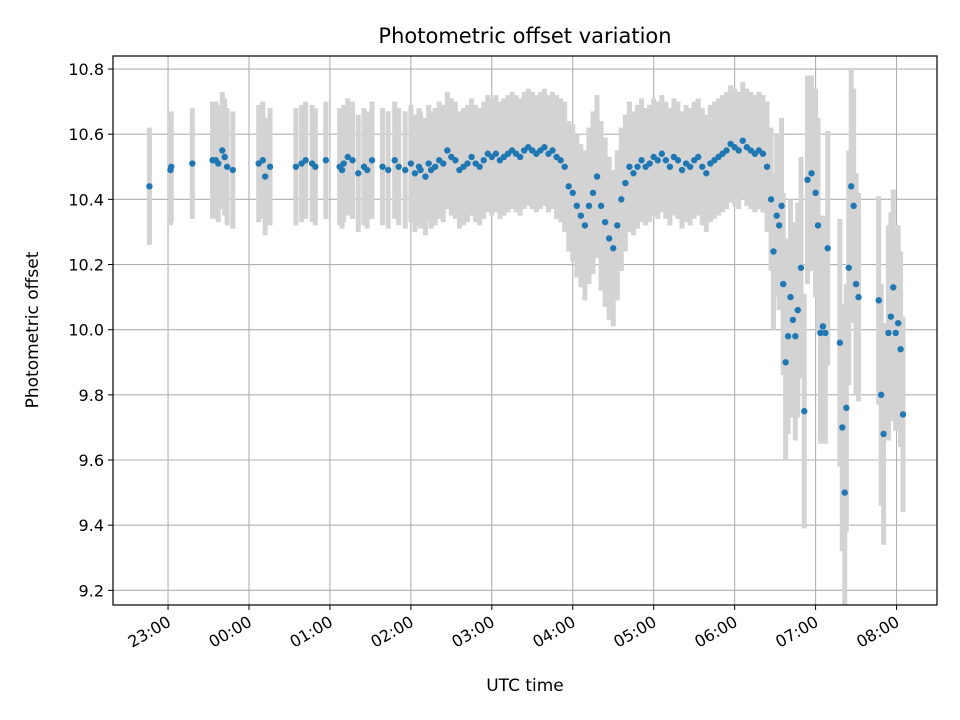 Image resolution: width=960 pixels, height=720 pixels. I want to click on y-tick-label: 10.8, so click(86, 69).